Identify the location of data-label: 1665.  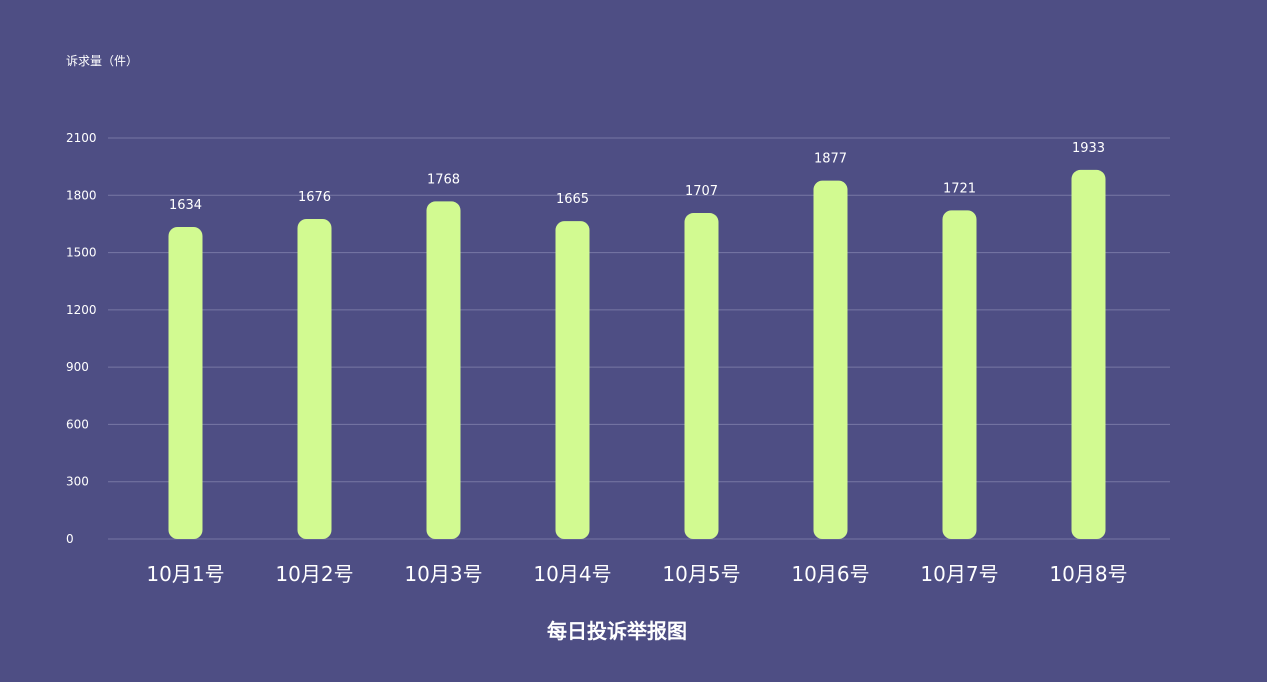
(572, 199).